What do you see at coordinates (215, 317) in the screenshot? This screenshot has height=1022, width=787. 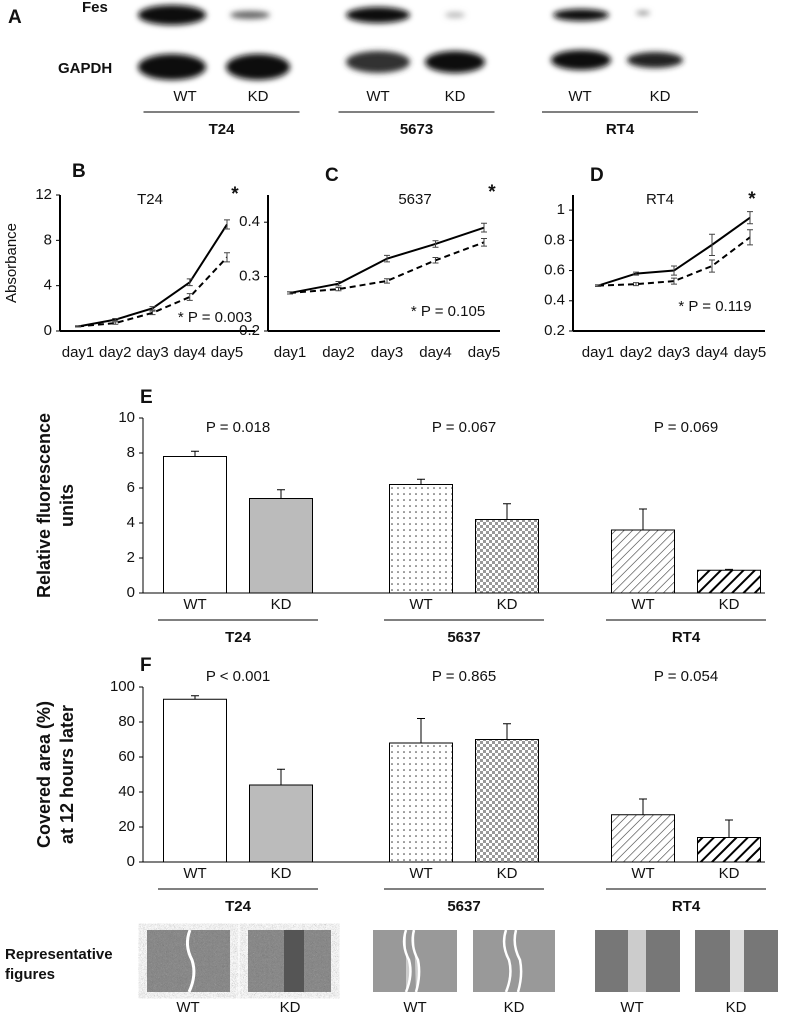 I see `p-value: * P = 0.003` at bounding box center [215, 317].